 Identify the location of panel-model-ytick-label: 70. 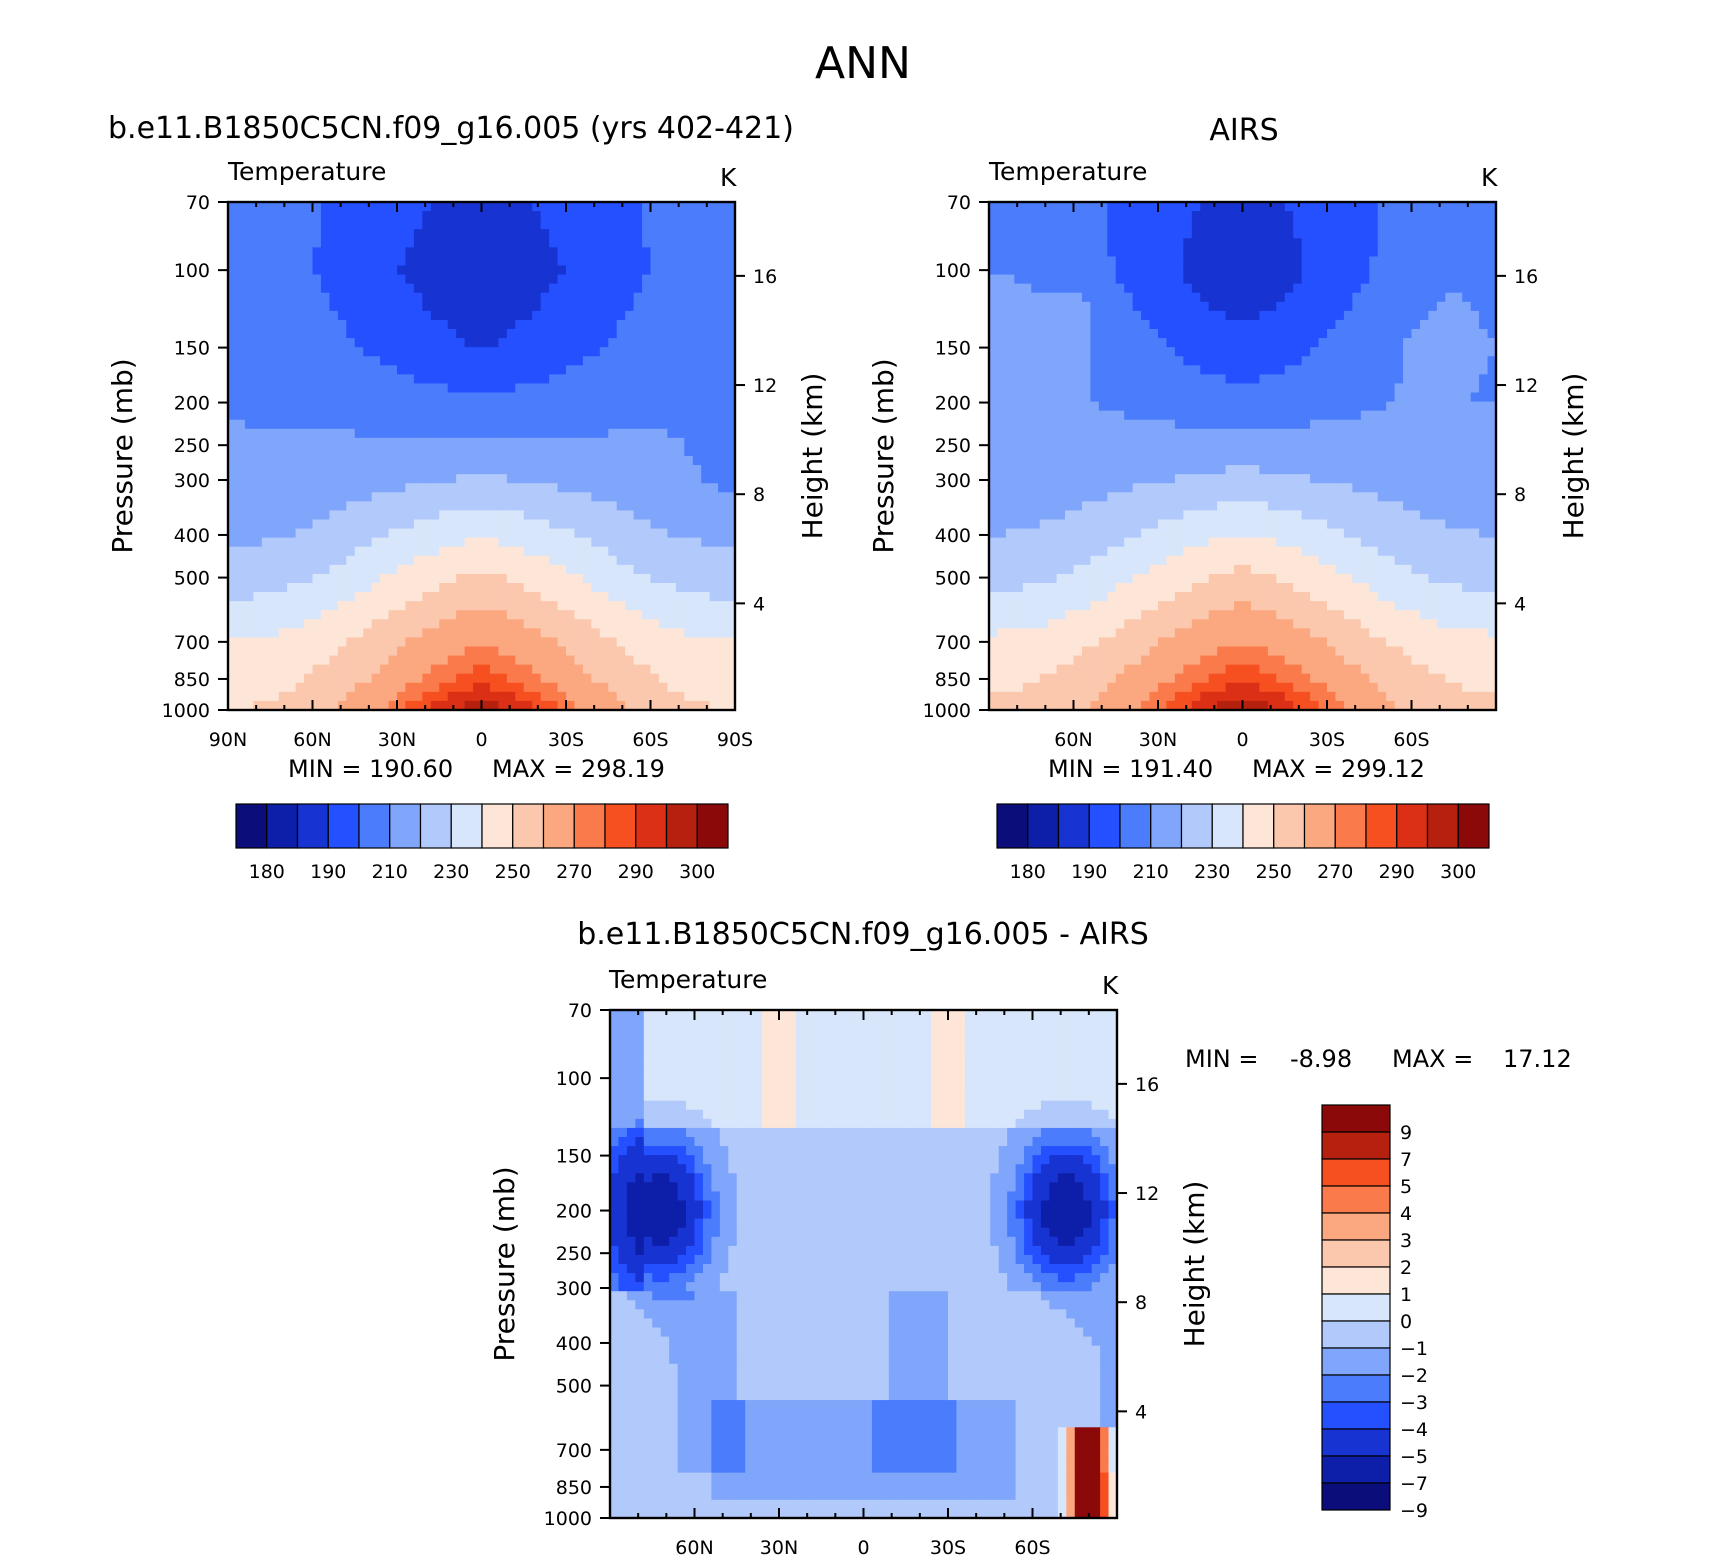
(198, 203).